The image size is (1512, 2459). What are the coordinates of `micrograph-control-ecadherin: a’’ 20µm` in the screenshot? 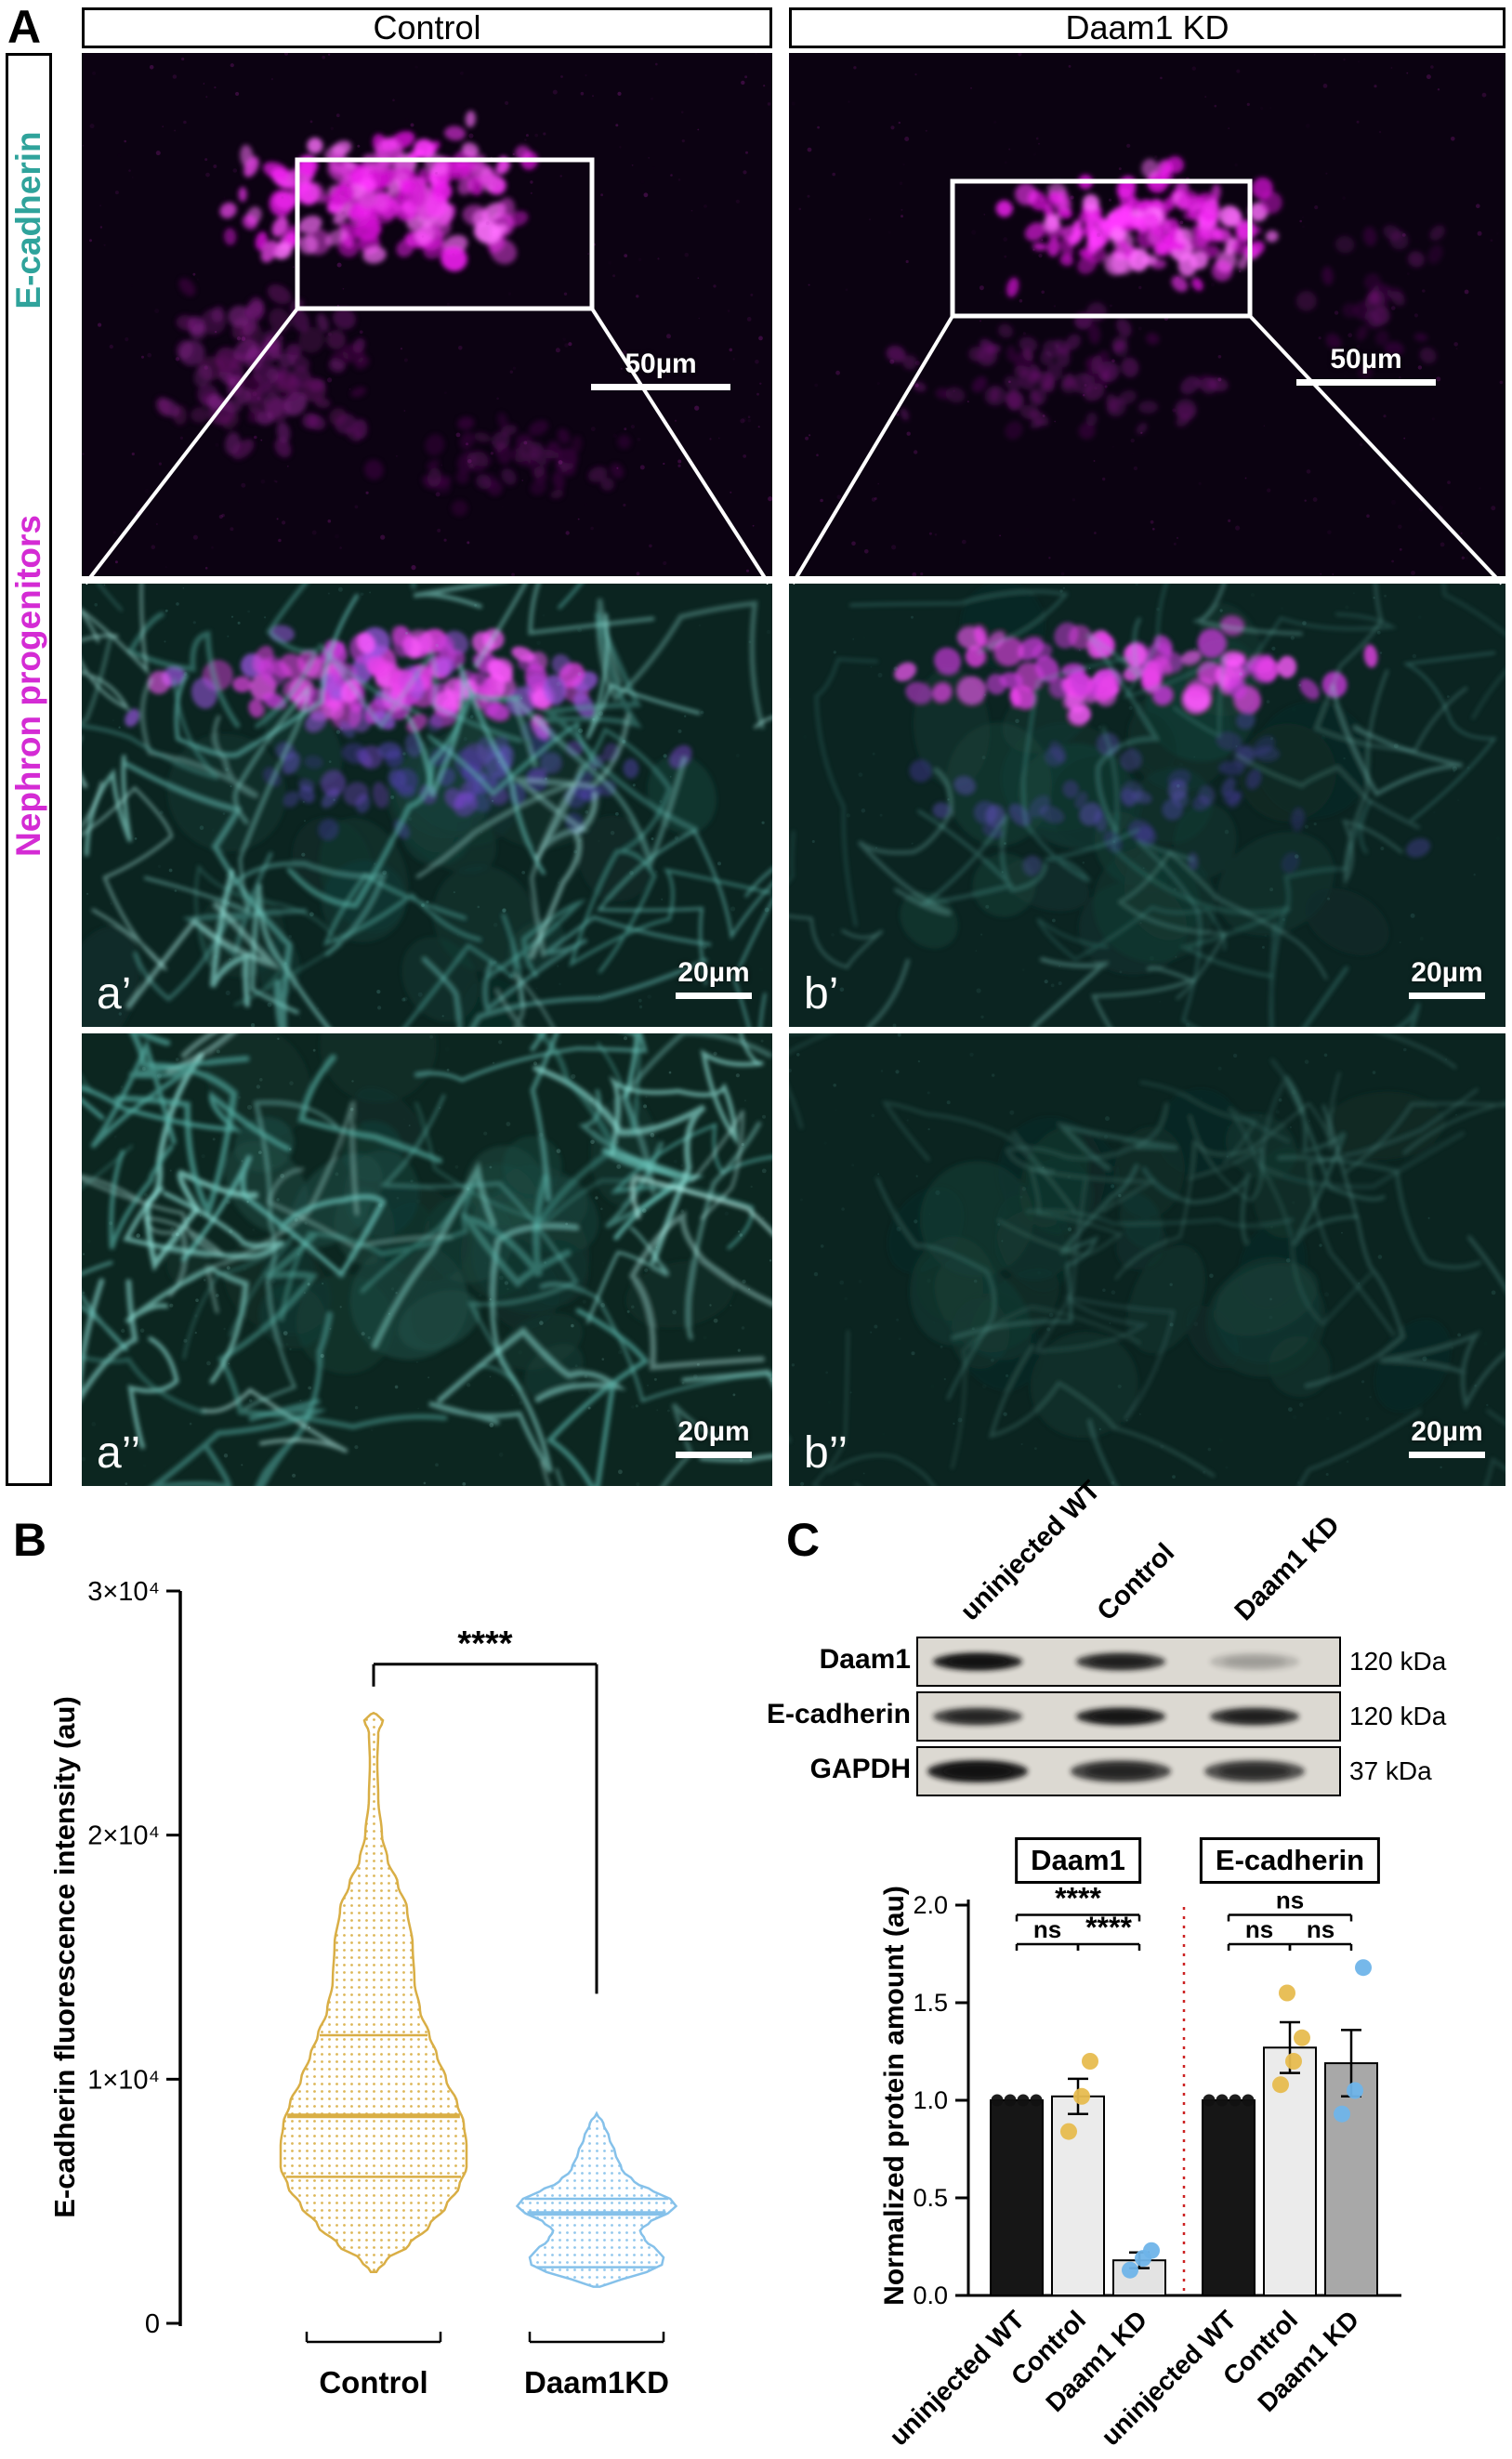 It's located at (427, 1259).